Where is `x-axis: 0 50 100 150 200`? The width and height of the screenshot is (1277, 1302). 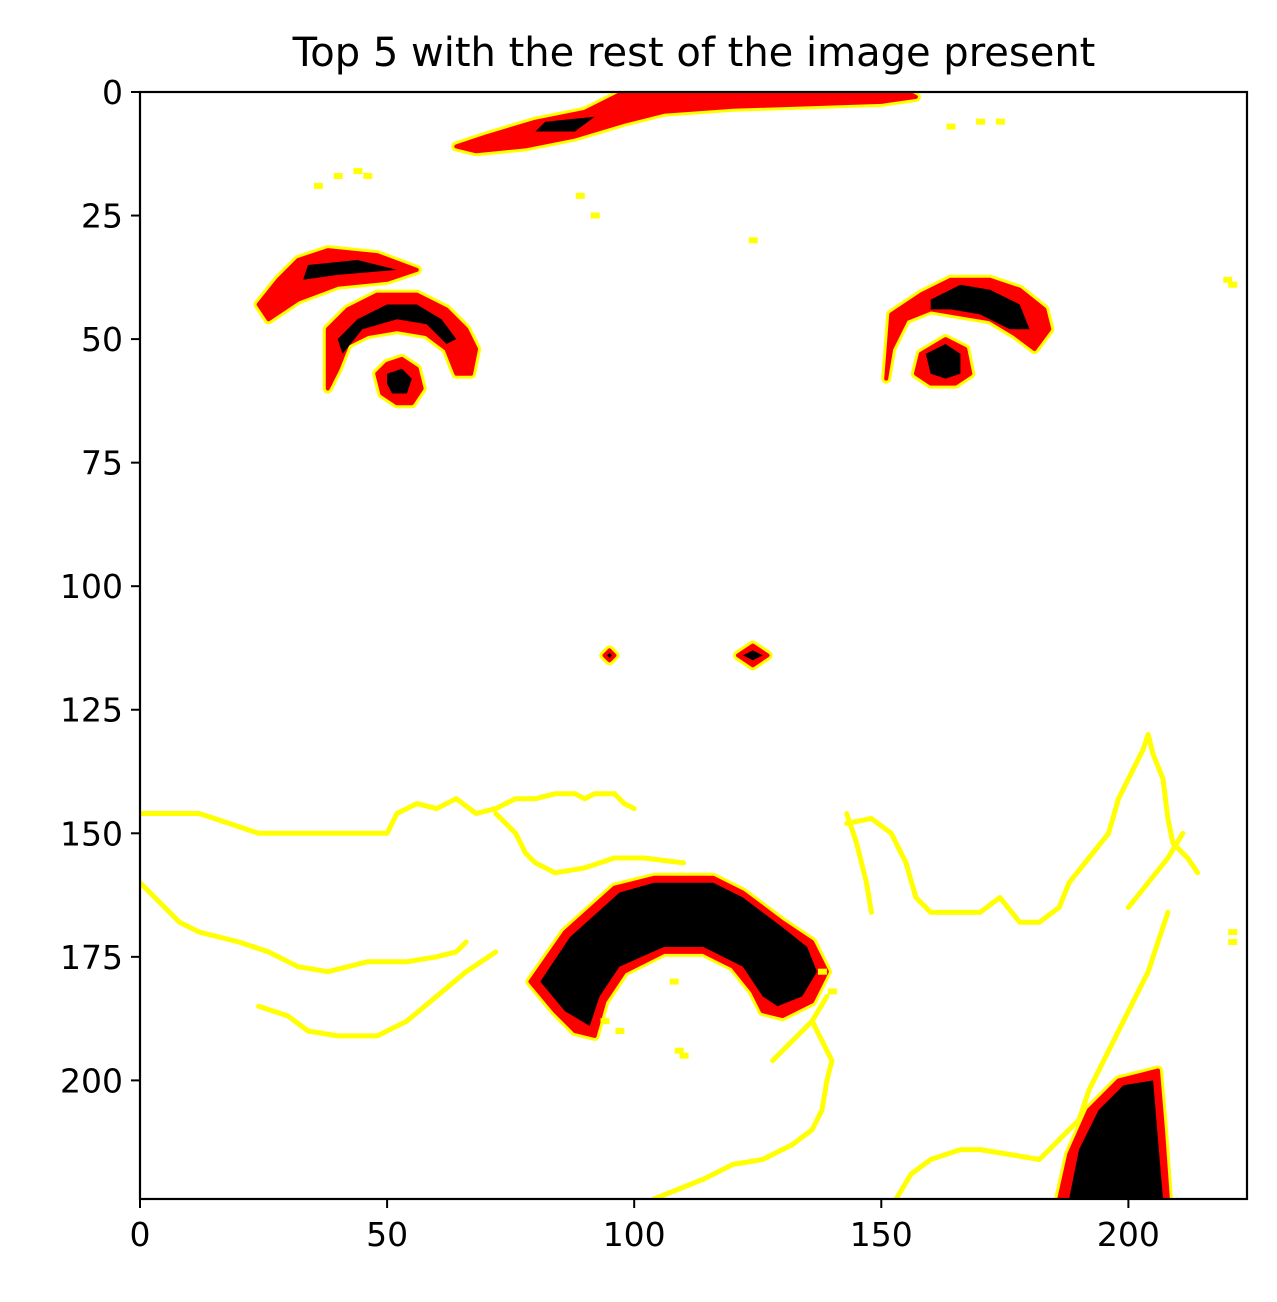
x-axis: 0 50 100 150 200 is located at coordinates (645, 1226).